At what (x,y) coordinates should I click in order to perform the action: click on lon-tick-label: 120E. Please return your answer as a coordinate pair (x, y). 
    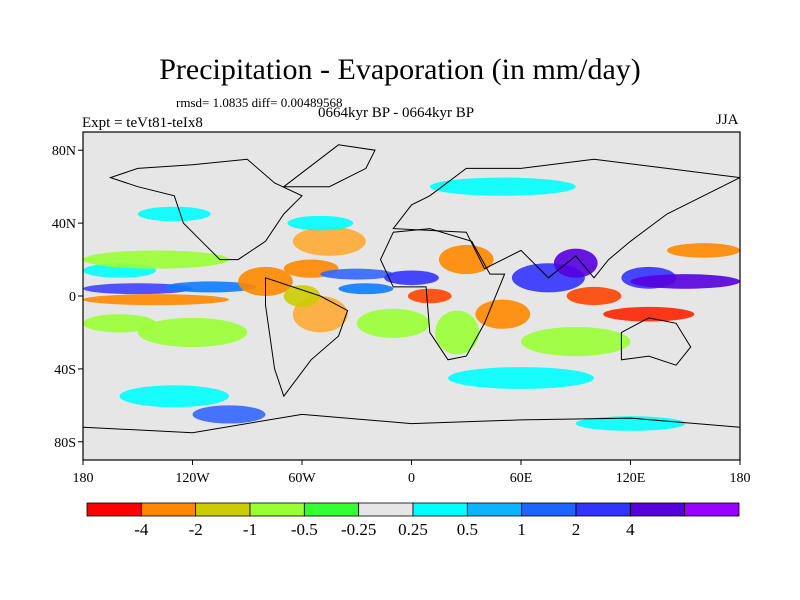
    Looking at the image, I should click on (631, 478).